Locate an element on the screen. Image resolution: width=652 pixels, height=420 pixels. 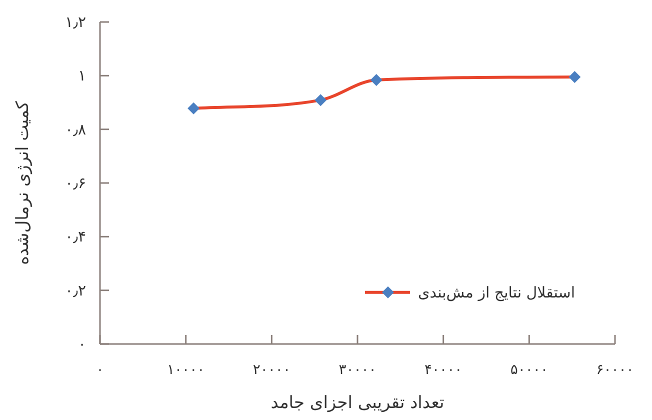
y-tick-label: ۰ is located at coordinates (82, 344).